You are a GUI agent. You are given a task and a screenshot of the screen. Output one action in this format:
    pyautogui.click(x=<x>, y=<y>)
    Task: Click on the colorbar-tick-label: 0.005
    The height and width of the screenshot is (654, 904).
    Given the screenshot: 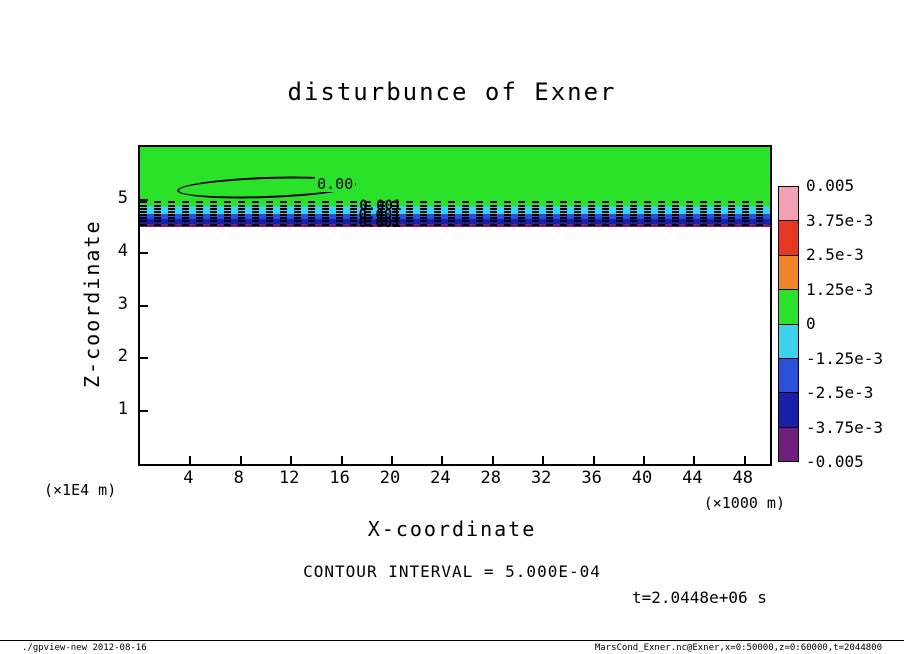 What is the action you would take?
    pyautogui.click(x=830, y=185)
    